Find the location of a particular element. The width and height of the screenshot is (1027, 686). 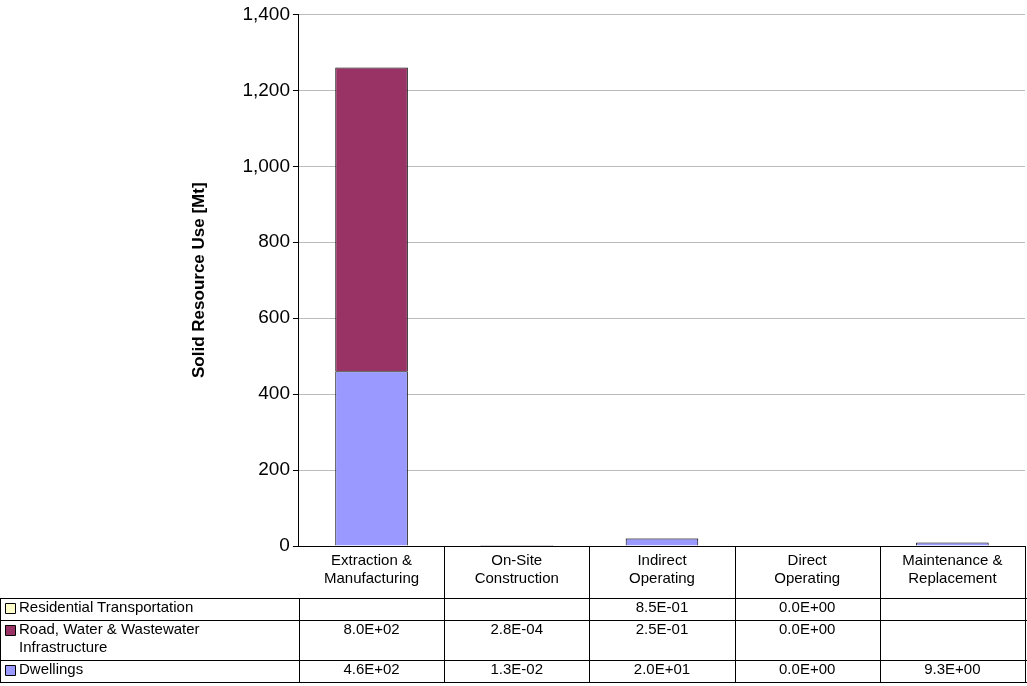

legend-label: Road, Water & Wastewater Infrastructure is located at coordinates (109, 638).